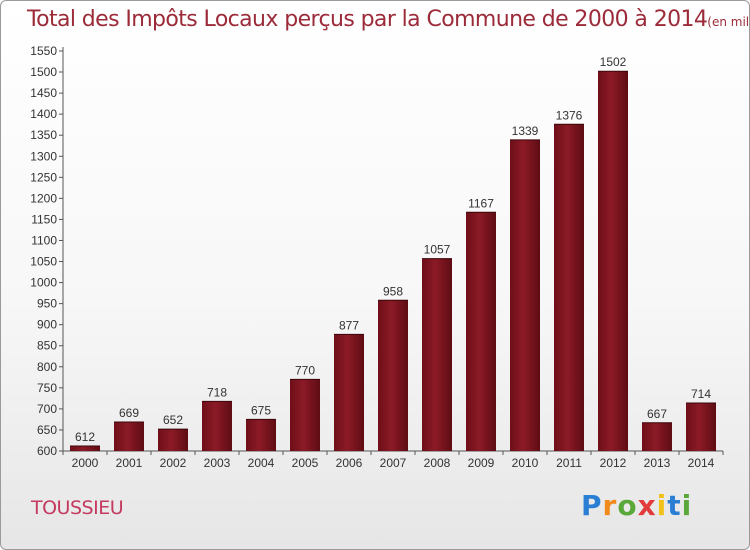  What do you see at coordinates (44, 219) in the screenshot?
I see `y-tick-label: 1150` at bounding box center [44, 219].